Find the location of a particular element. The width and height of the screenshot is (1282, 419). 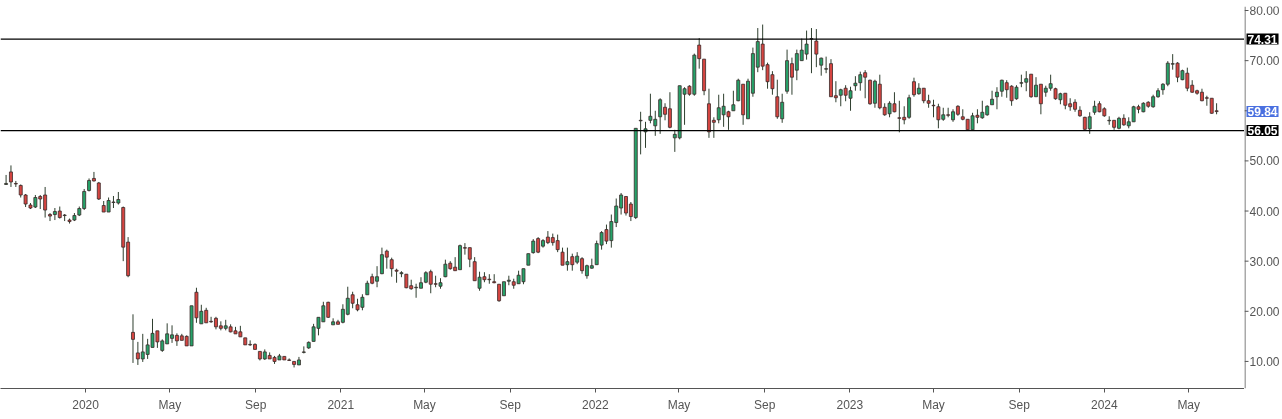

x-tick-label: 2023 is located at coordinates (850, 404).